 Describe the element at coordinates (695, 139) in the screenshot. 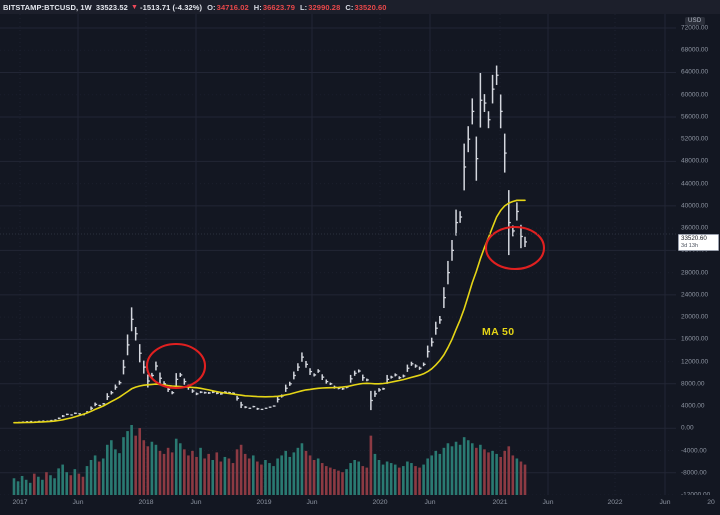

I see `price-axis-tick: 52000.00` at that location.